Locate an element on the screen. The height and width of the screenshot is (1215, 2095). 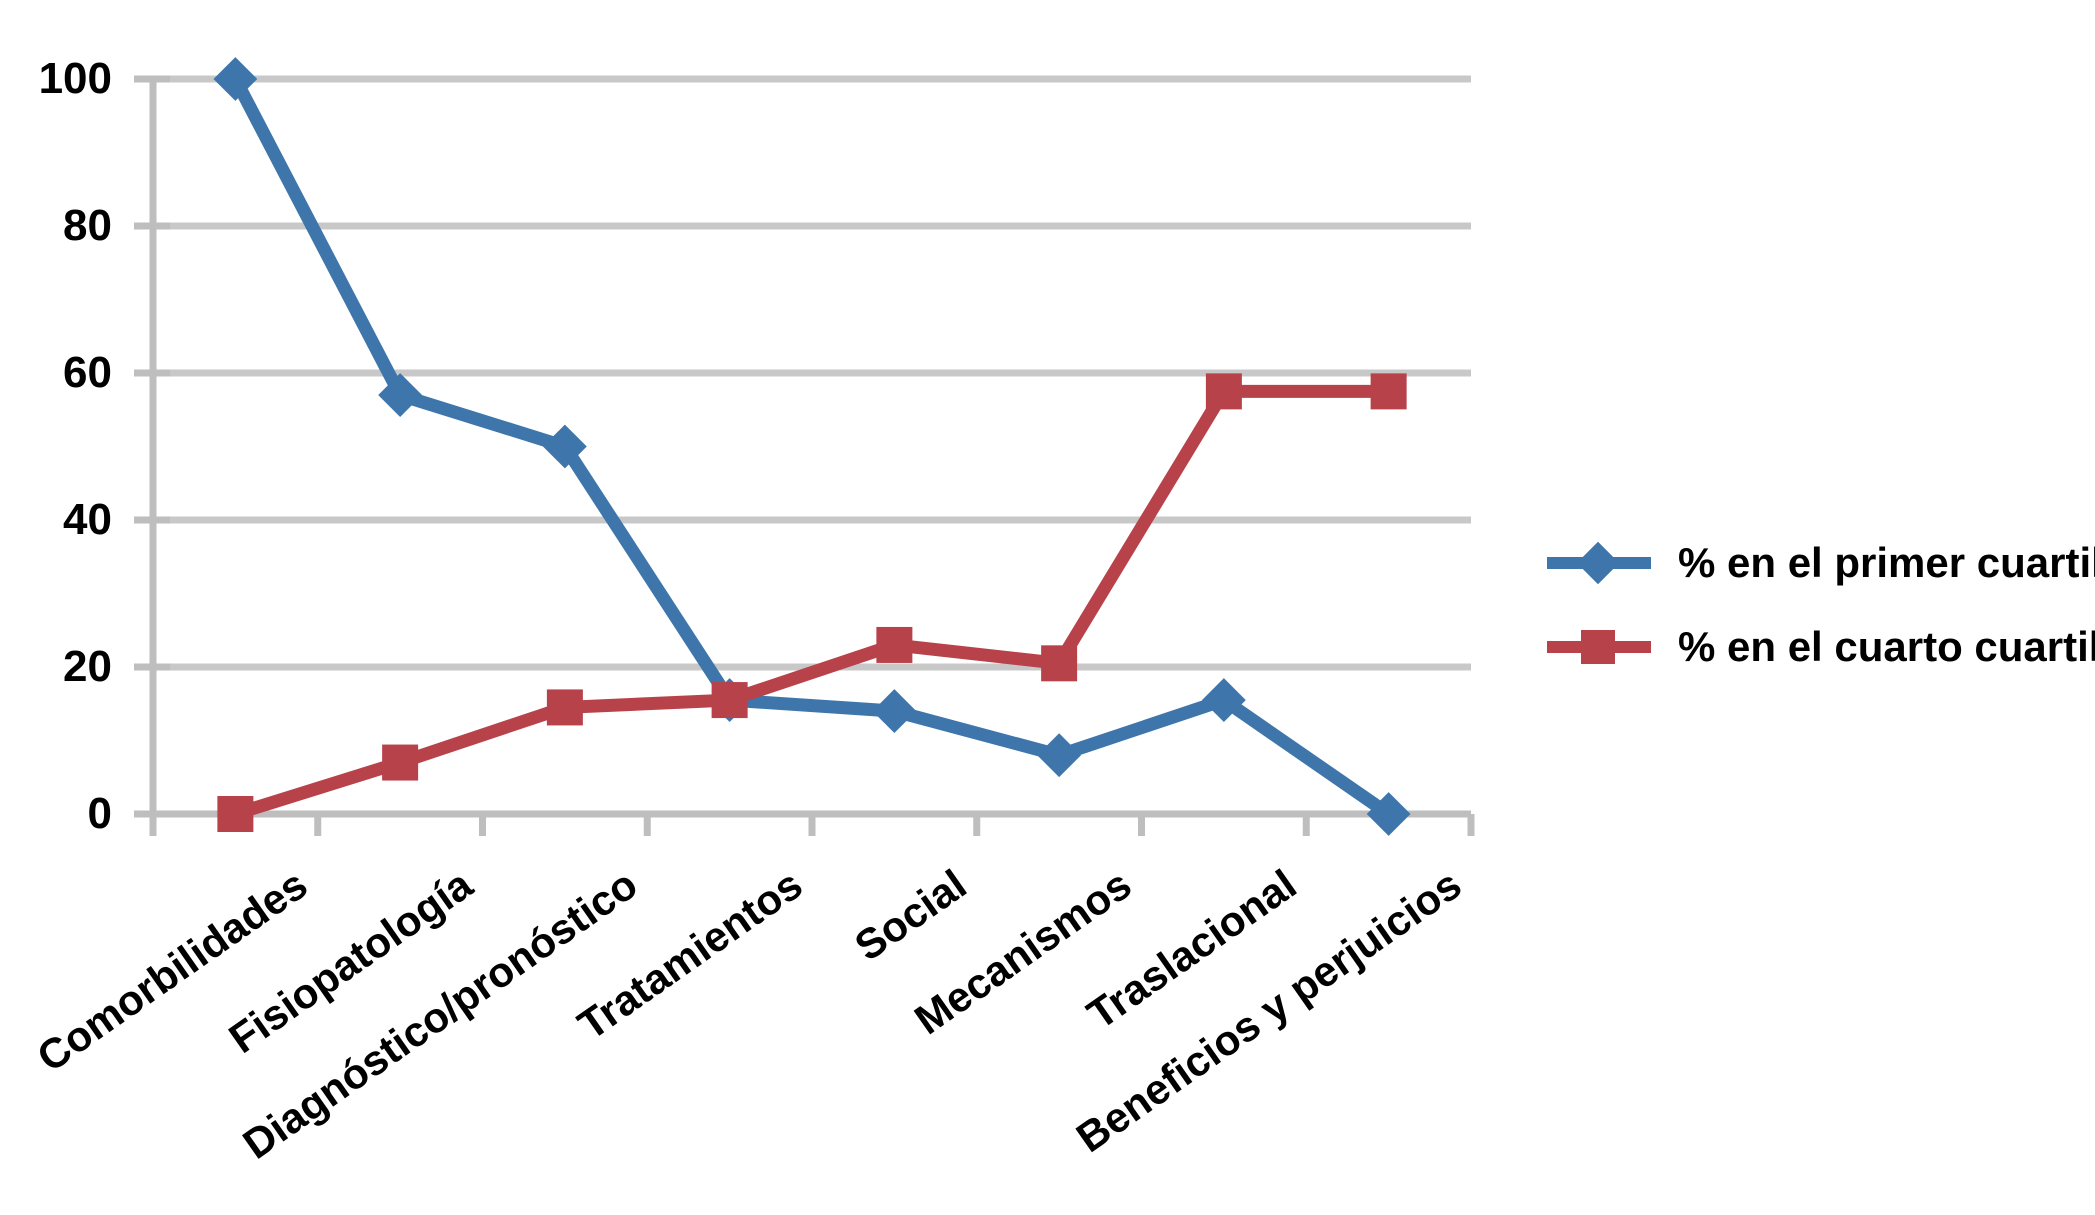
y-axis-label: 80 is located at coordinates (87, 225).